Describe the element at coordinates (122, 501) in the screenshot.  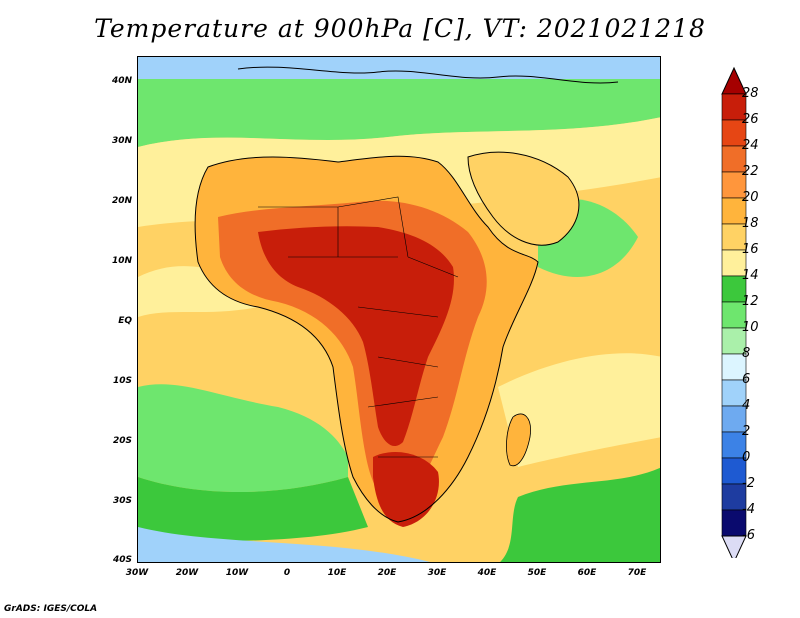
I see `lat-label: 30S` at that location.